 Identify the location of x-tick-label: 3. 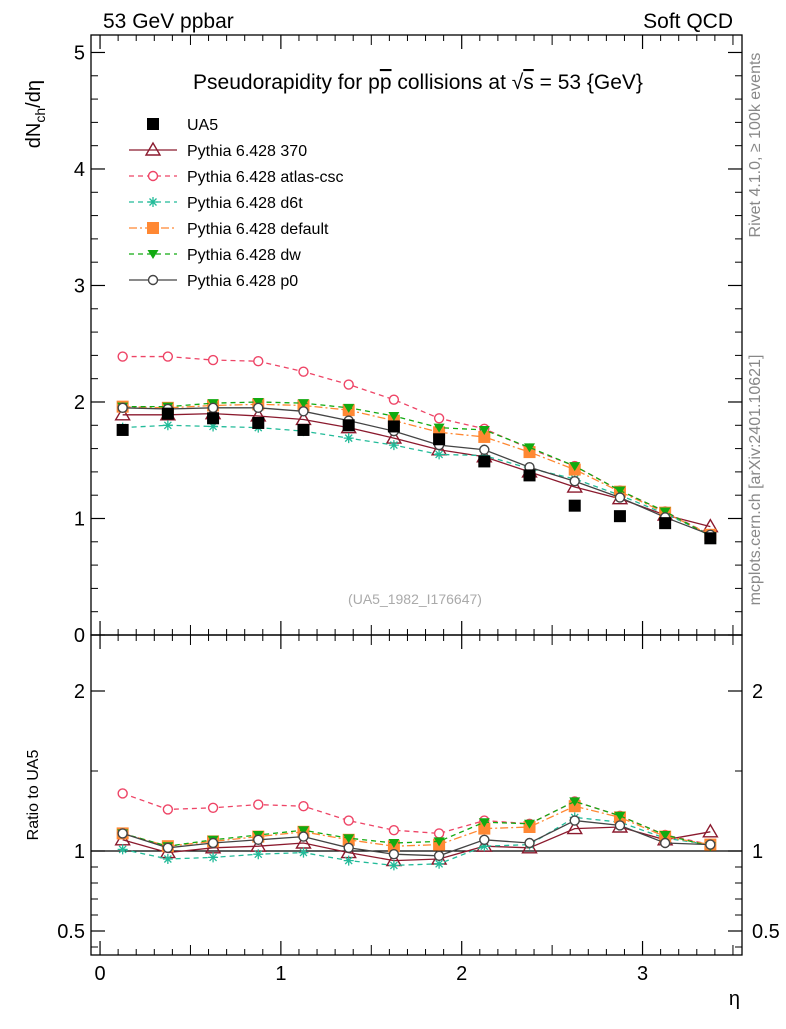
(642, 974).